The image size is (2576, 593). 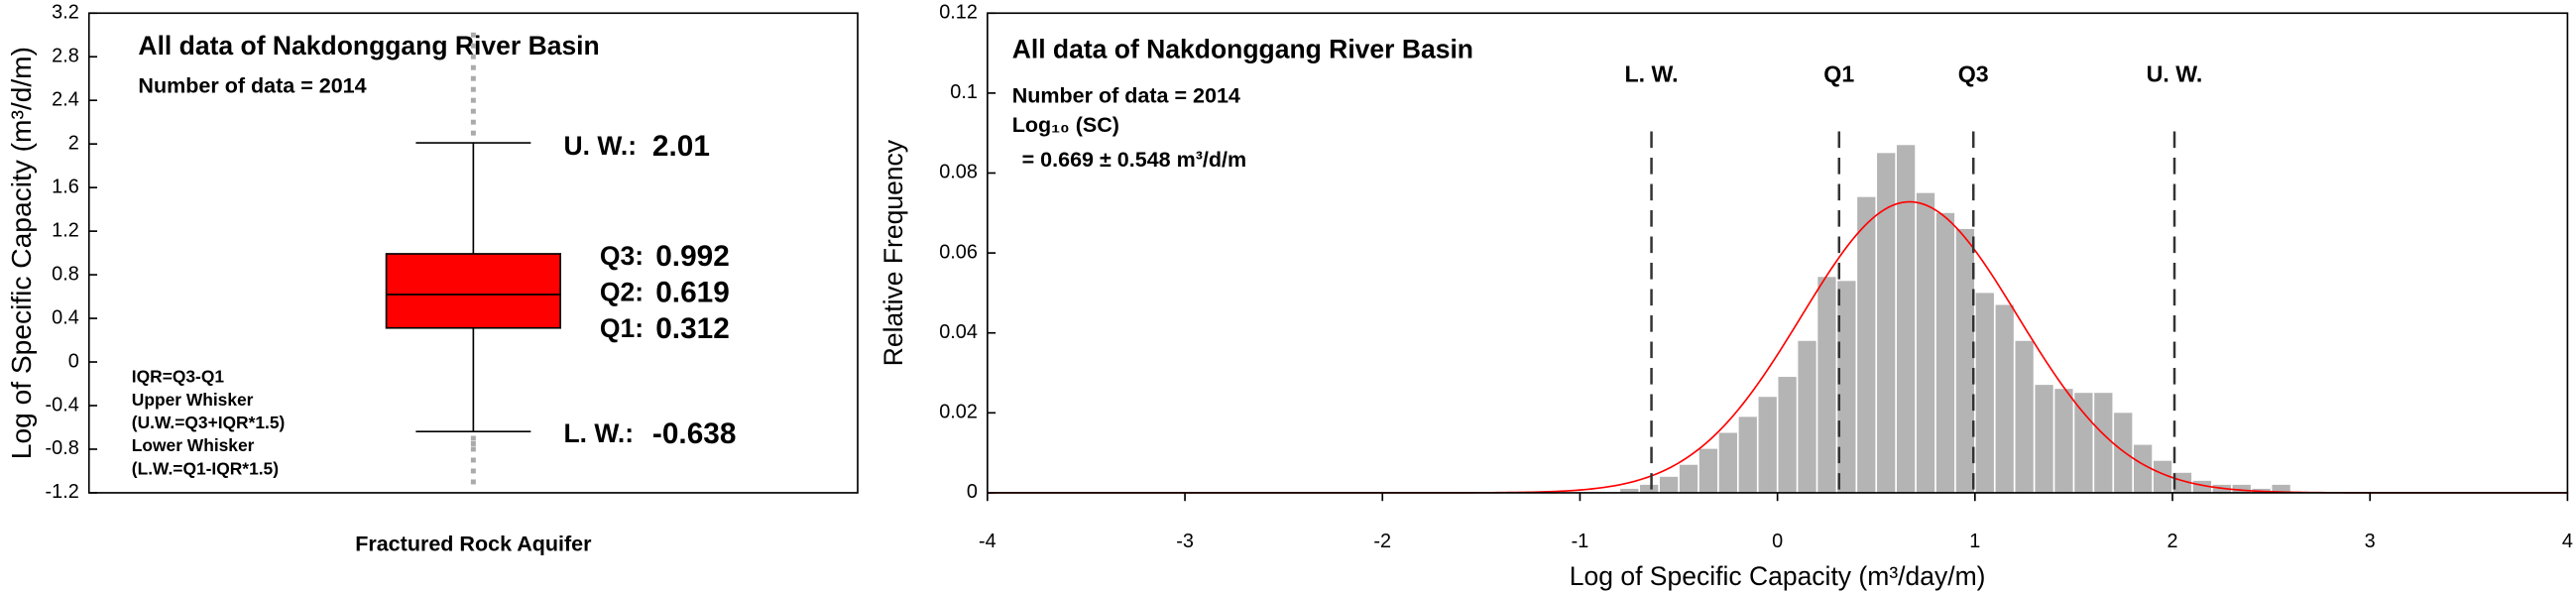 What do you see at coordinates (65, 99) in the screenshot?
I see `y-tick-label: 2.4` at bounding box center [65, 99].